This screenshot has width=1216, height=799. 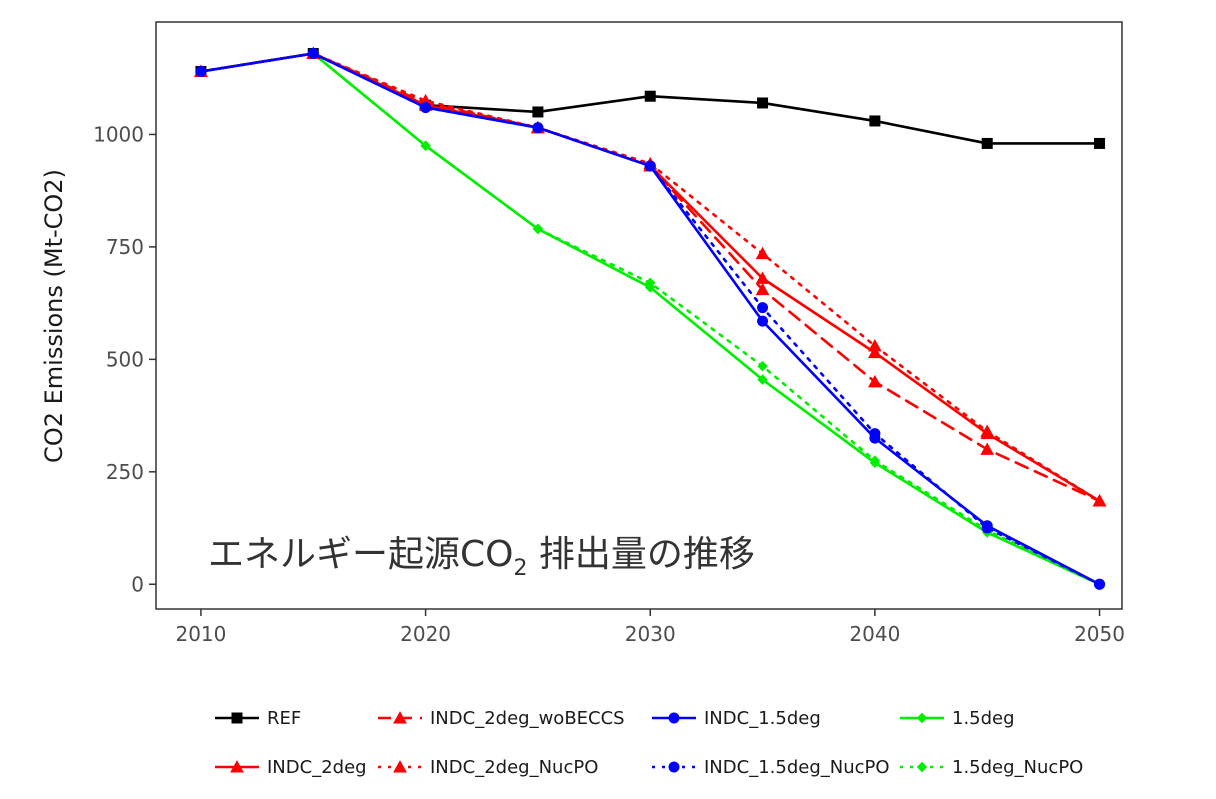 I want to click on legend-label: INDC_2deg_woBECCS, so click(x=527, y=718).